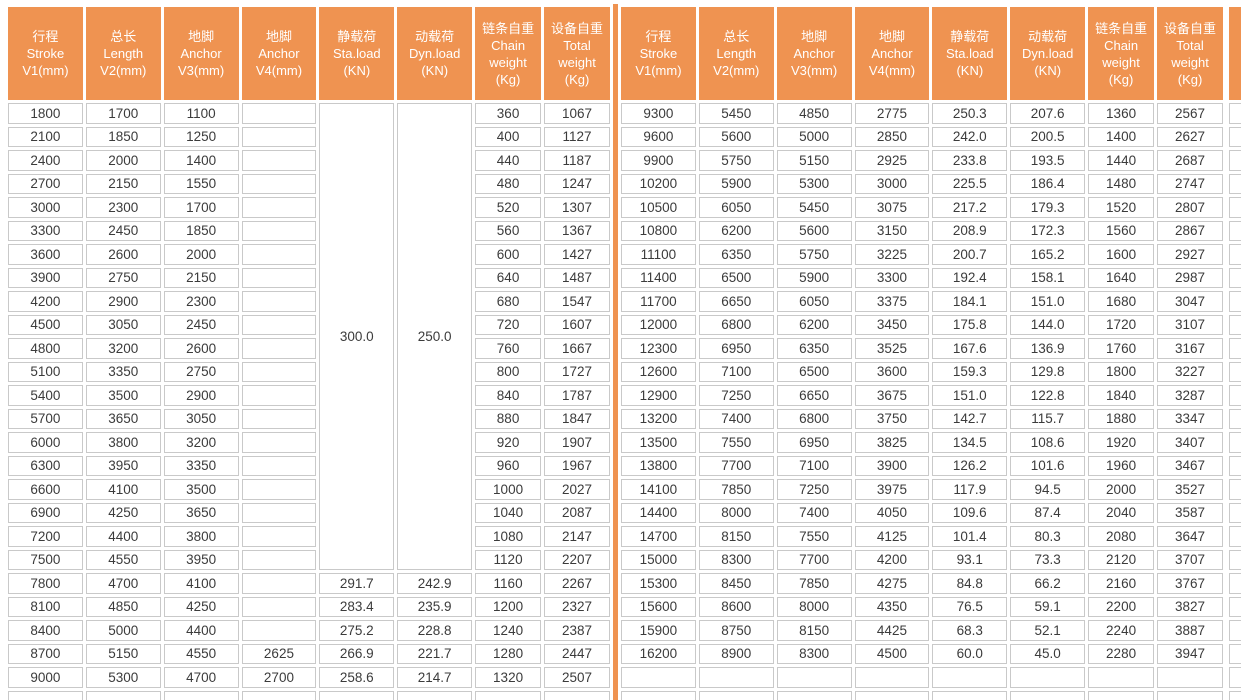  What do you see at coordinates (577, 183) in the screenshot?
I see `cell-total-weight: 1247` at bounding box center [577, 183].